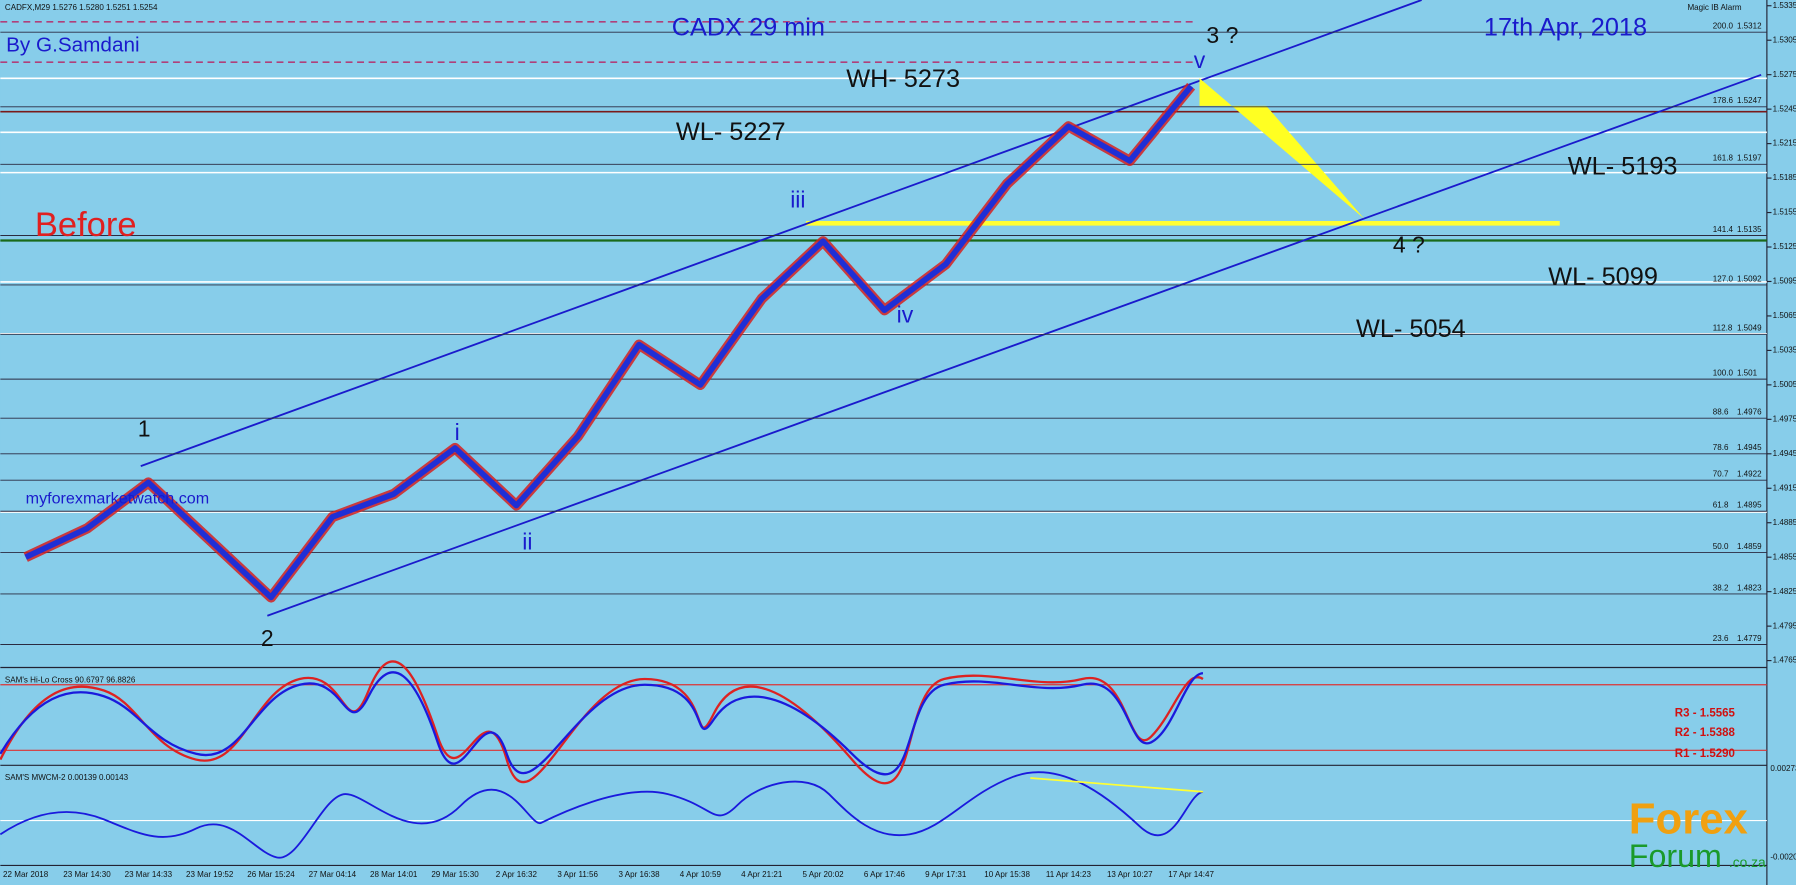  Describe the element at coordinates (1721, 447) in the screenshot. I see `fib-ratio: 78.6` at that location.